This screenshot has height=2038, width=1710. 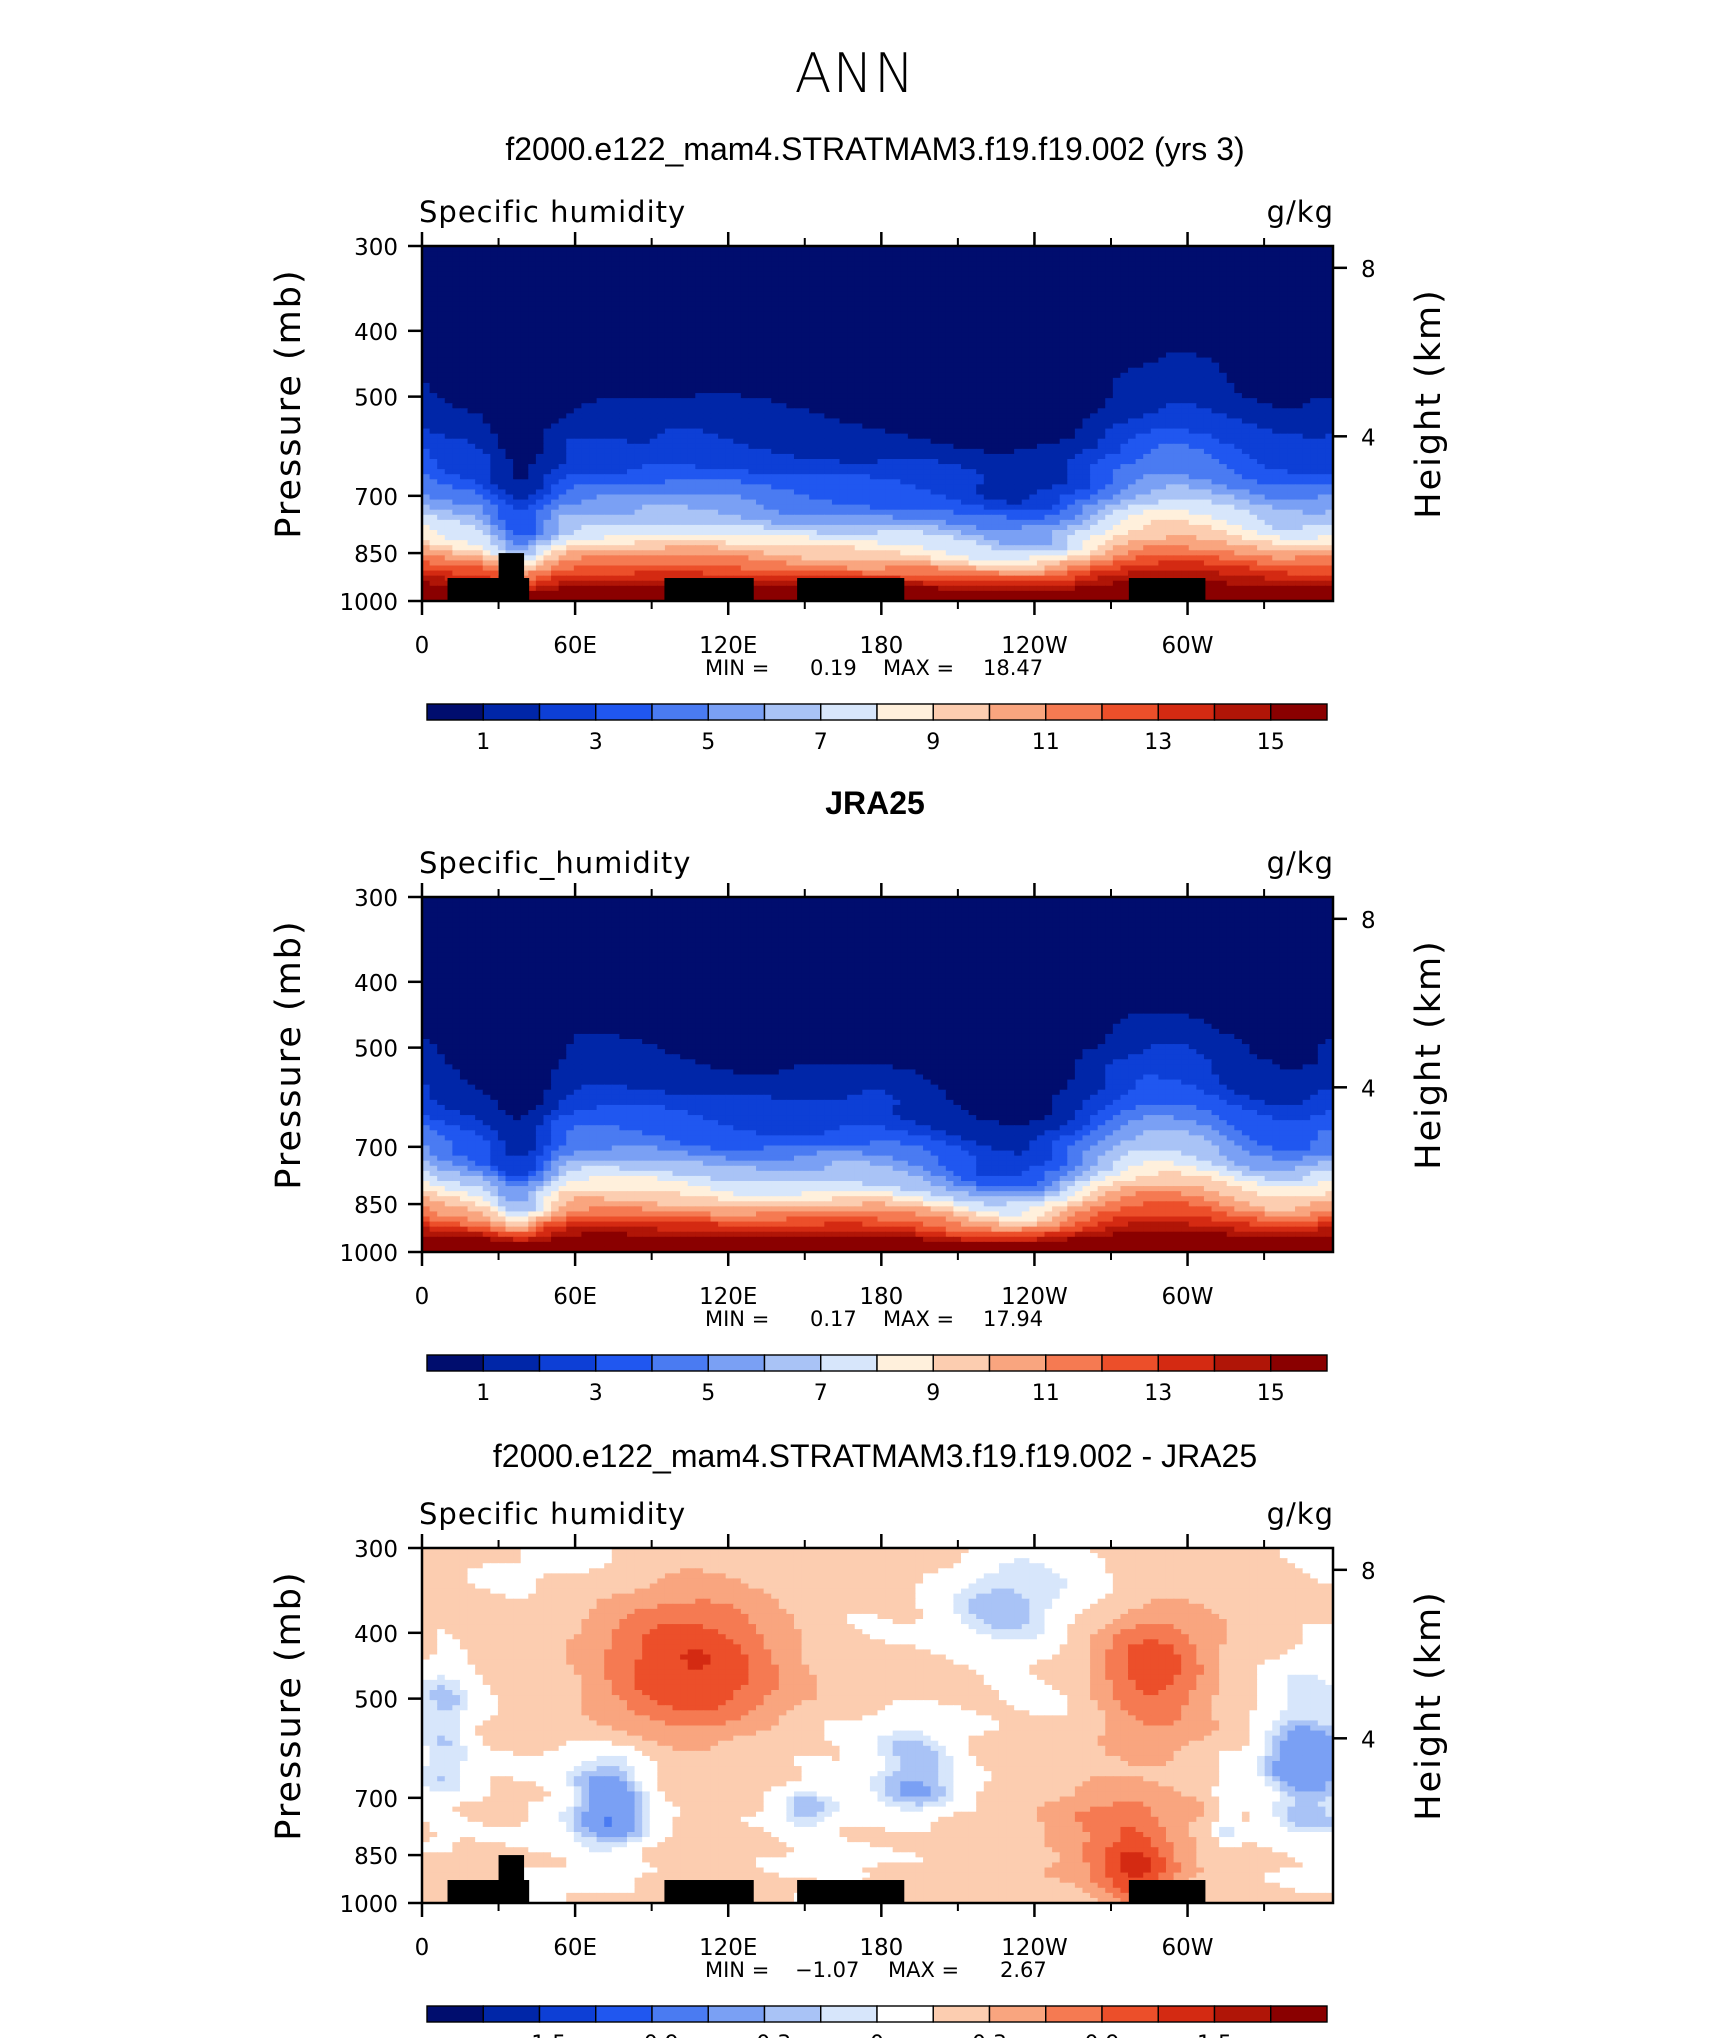 What do you see at coordinates (833, 1319) in the screenshot?
I see `min-value: 0.17` at bounding box center [833, 1319].